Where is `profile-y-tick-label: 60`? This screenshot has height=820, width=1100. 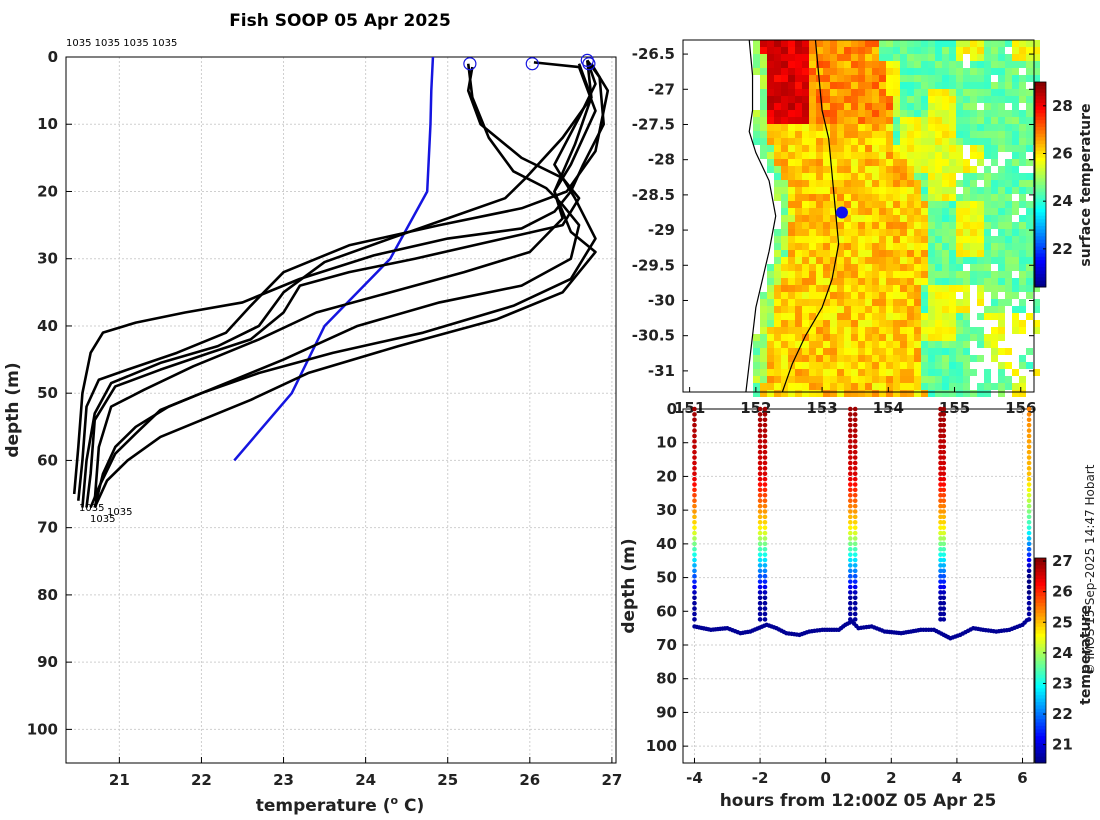 profile-y-tick-label: 60 is located at coordinates (47, 460).